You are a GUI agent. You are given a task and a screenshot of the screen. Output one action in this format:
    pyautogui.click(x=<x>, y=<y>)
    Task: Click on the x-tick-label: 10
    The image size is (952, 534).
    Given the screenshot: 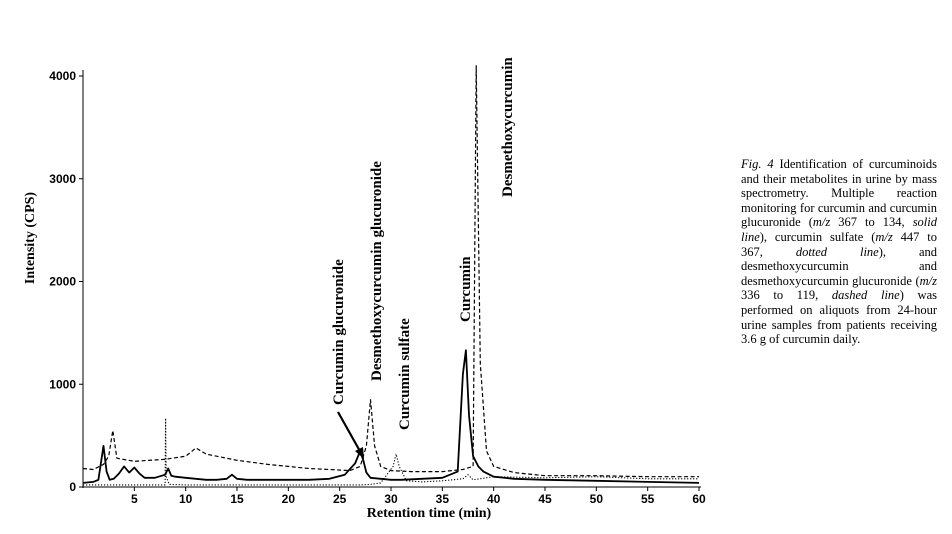 What is the action you would take?
    pyautogui.click(x=186, y=499)
    